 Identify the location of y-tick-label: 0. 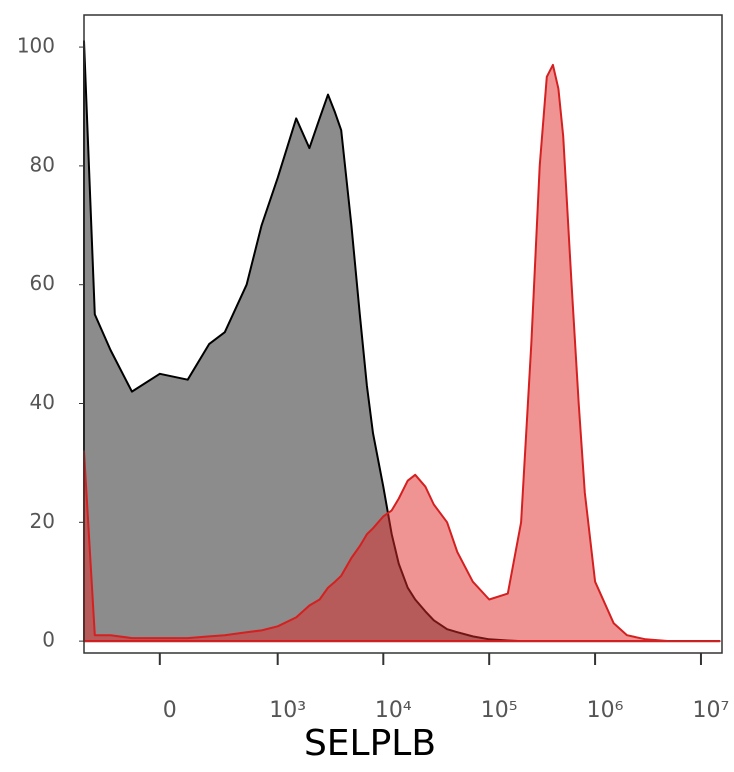
(48, 640).